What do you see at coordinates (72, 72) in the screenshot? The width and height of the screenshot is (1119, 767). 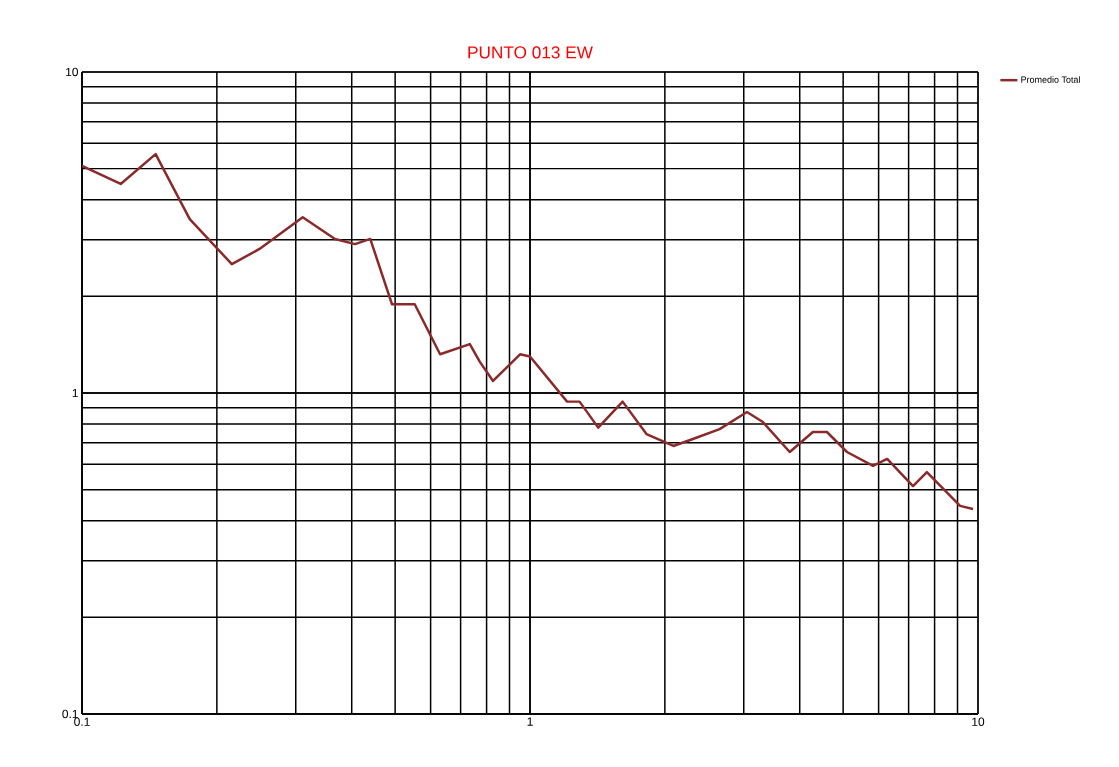 I see `y-tick-label: 10` at bounding box center [72, 72].